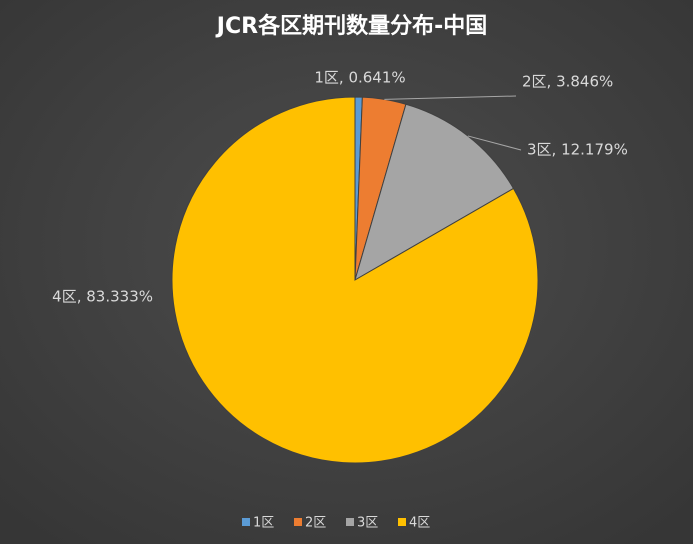  I want to click on chart-title: JCR各区期刊数量分布-中国, so click(351, 26).